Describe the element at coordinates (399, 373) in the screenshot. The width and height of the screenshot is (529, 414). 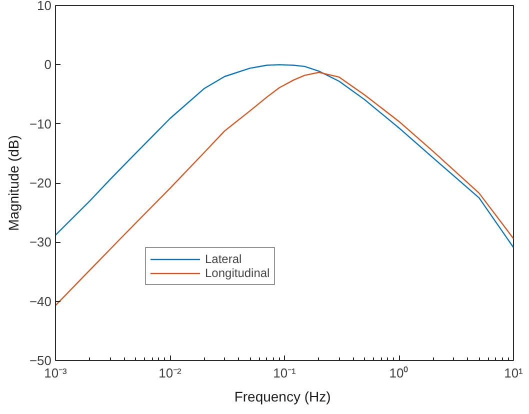
I see `x-tick-label: 10⁰` at that location.